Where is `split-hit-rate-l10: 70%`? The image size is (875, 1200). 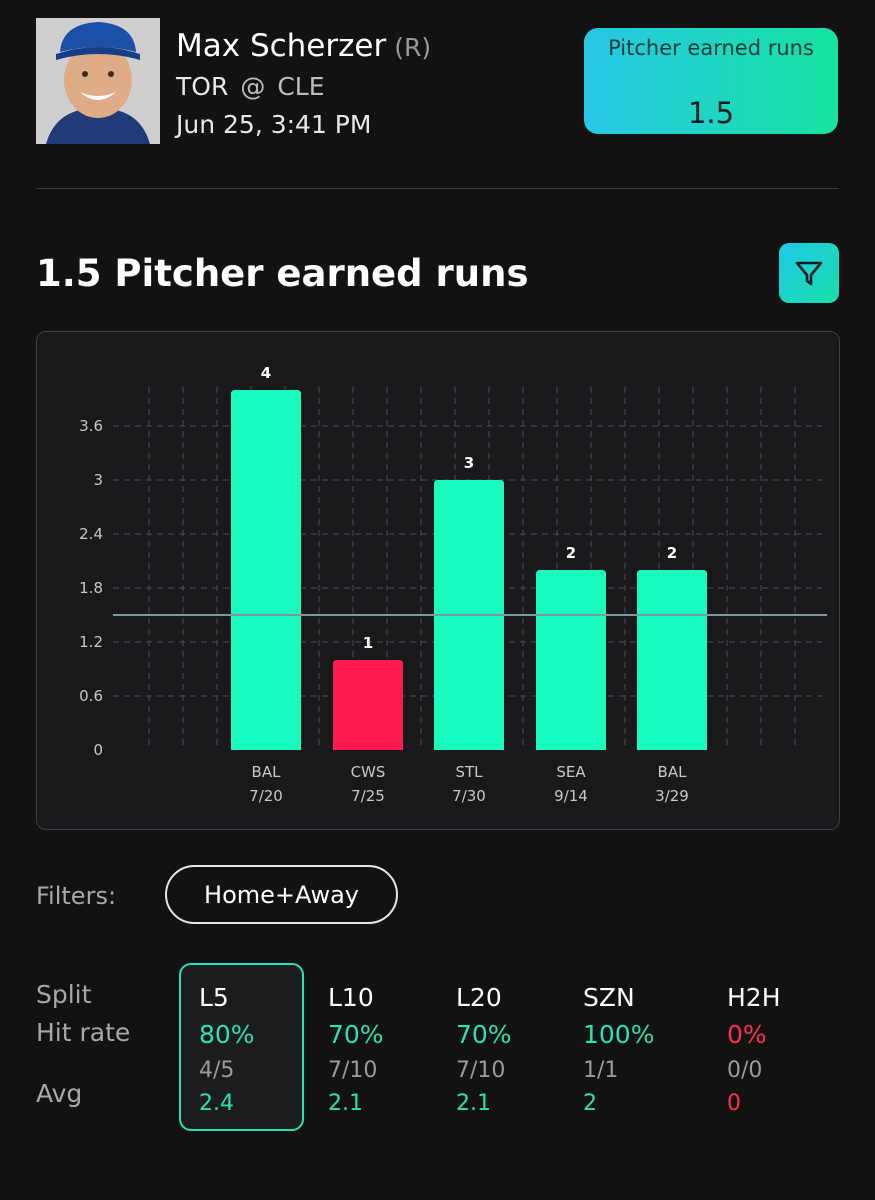 split-hit-rate-l10: 70% is located at coordinates (356, 1034).